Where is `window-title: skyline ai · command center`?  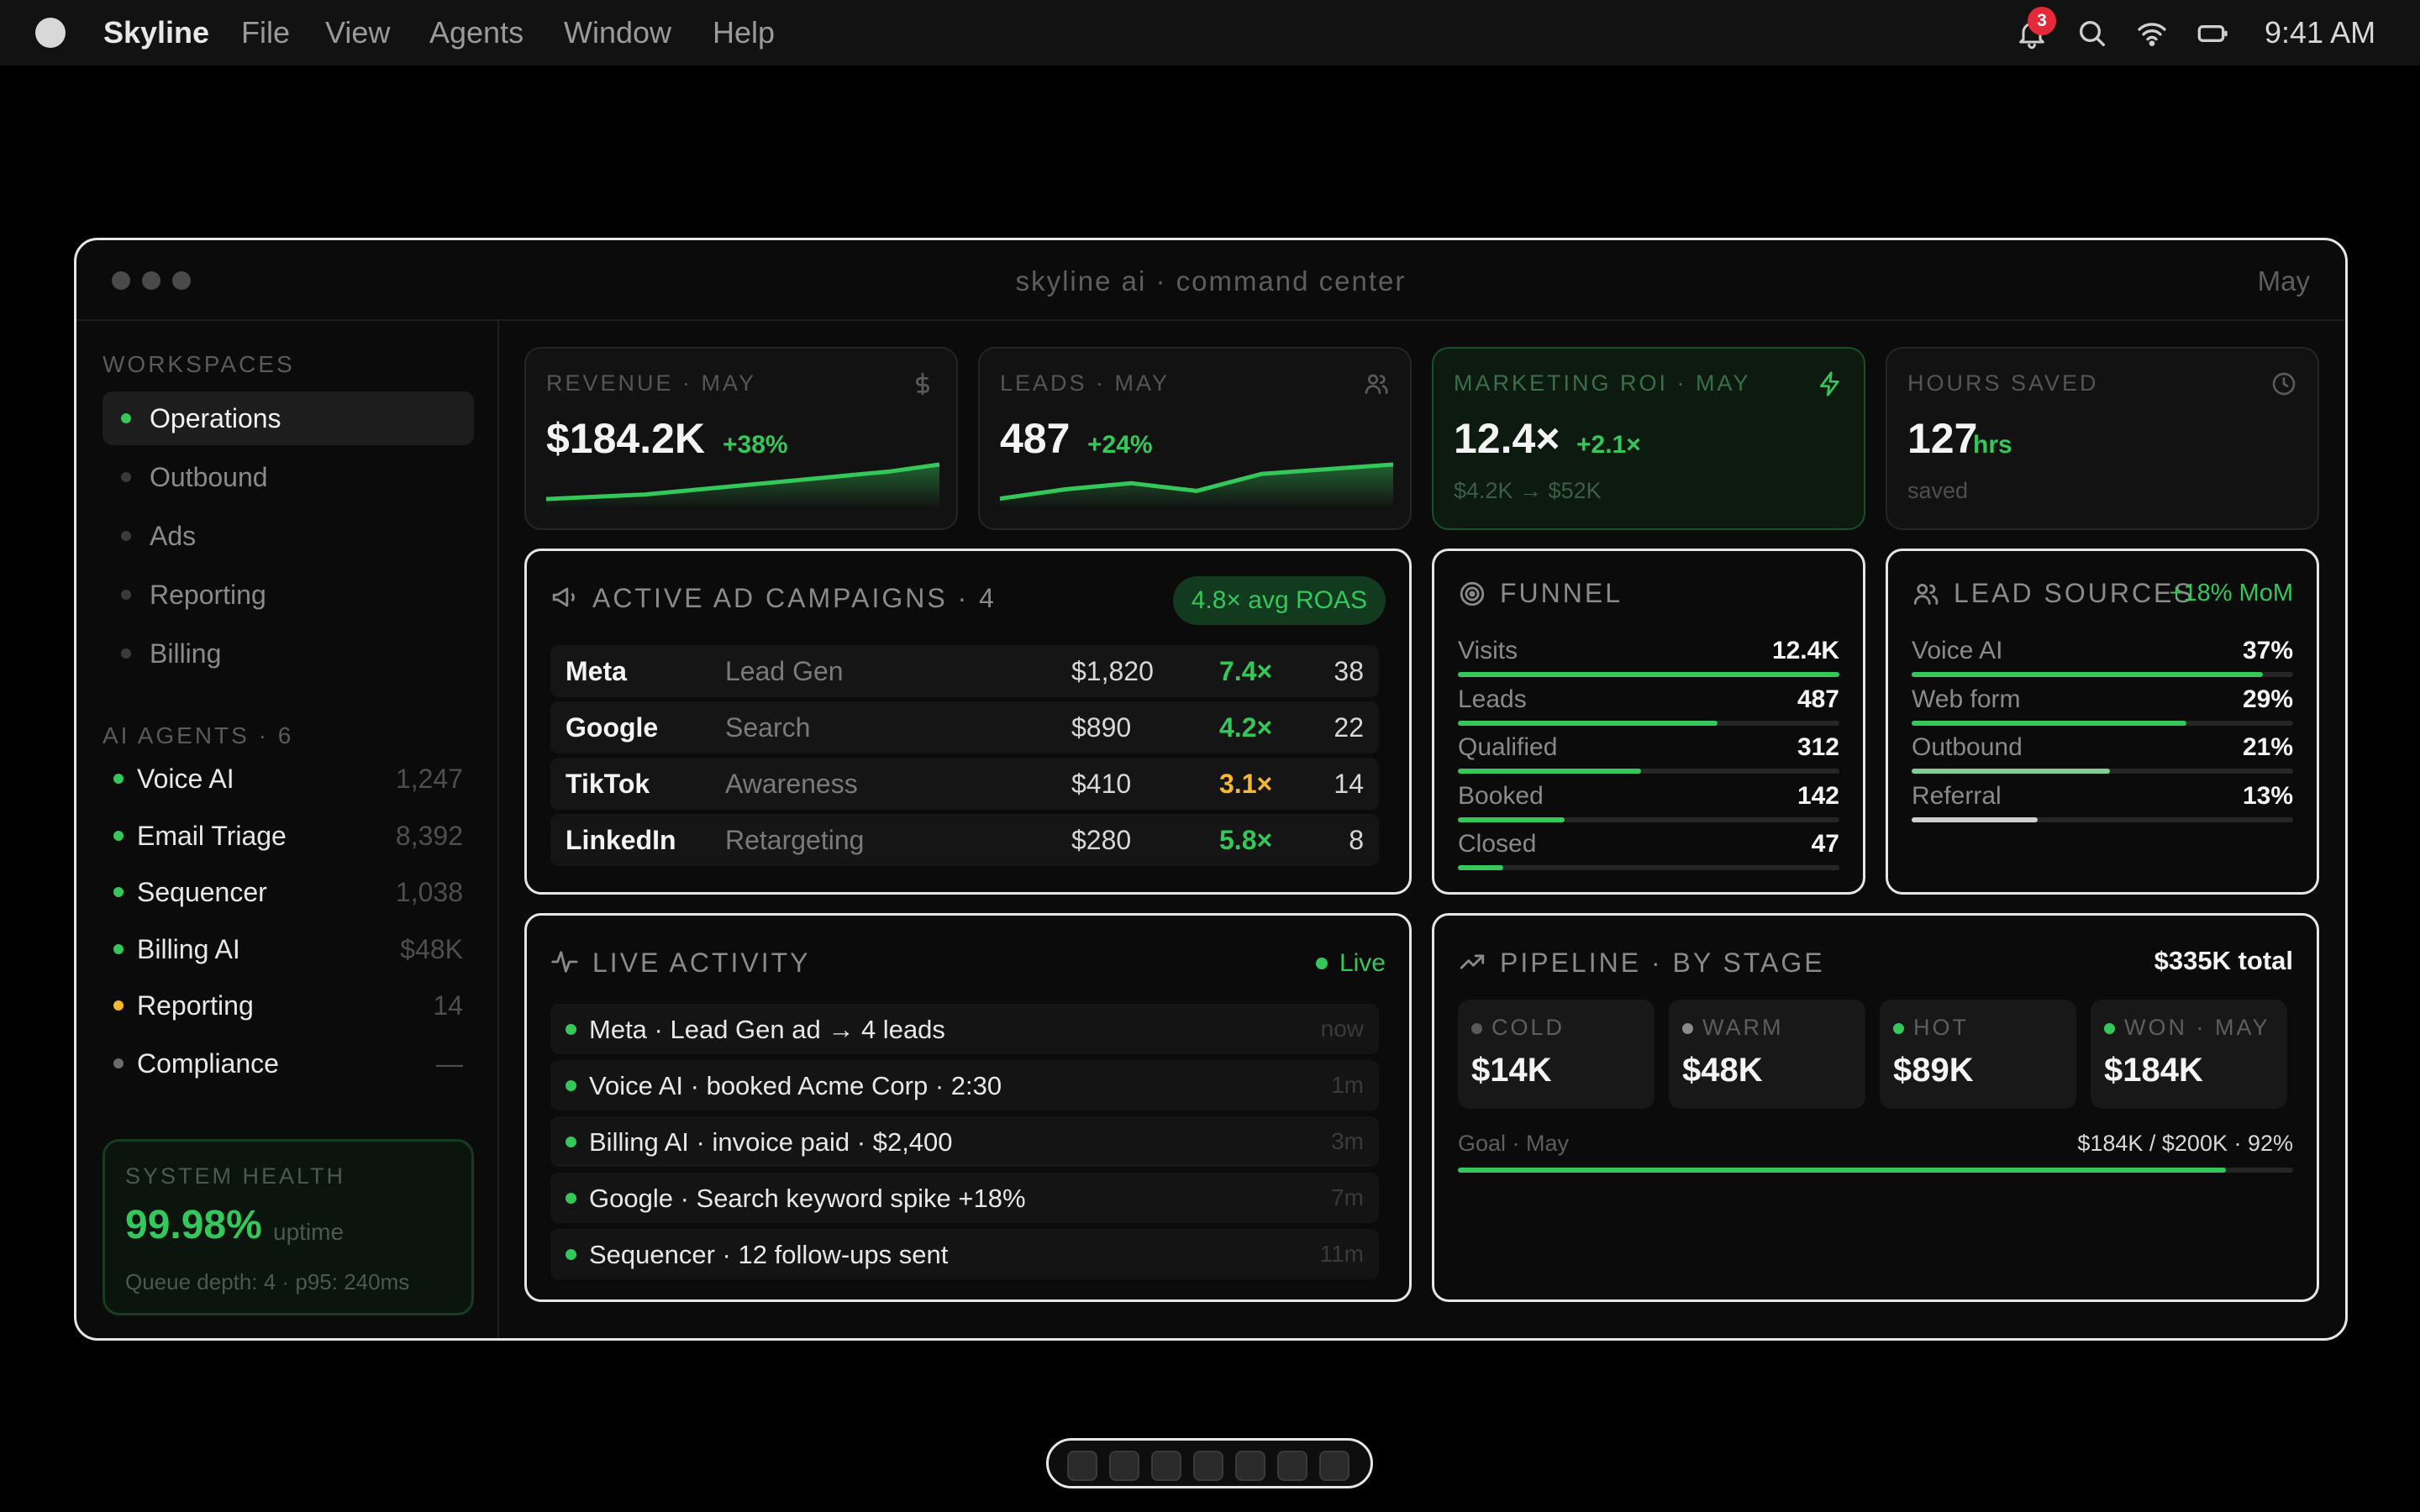 window-title: skyline ai · command center is located at coordinates (1211, 281).